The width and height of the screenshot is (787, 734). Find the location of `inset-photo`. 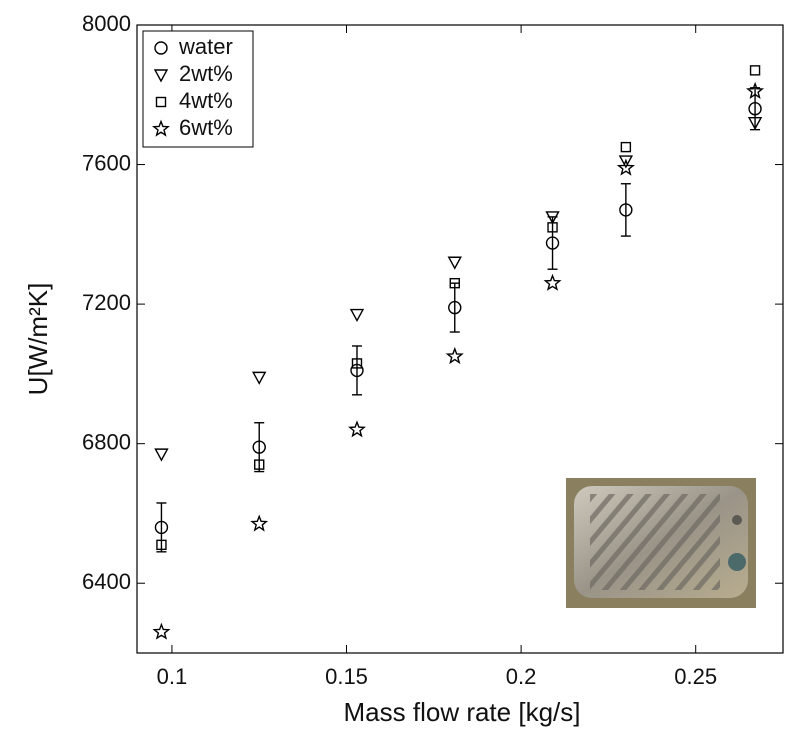

inset-photo is located at coordinates (661, 543).